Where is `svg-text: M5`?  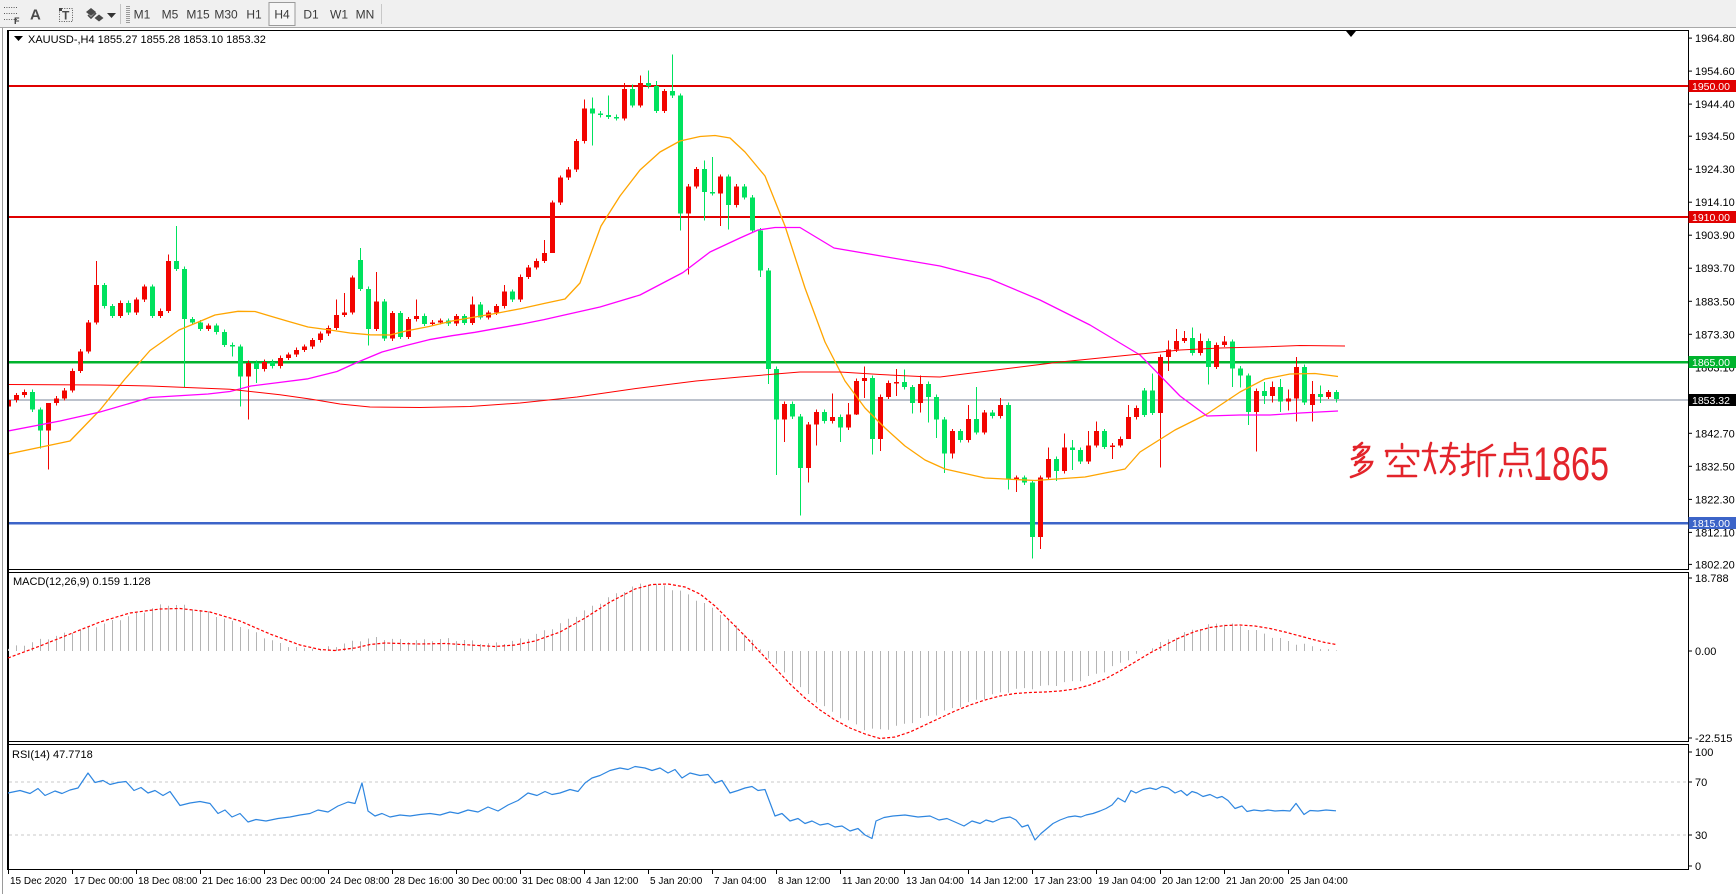 svg-text: M5 is located at coordinates (170, 15).